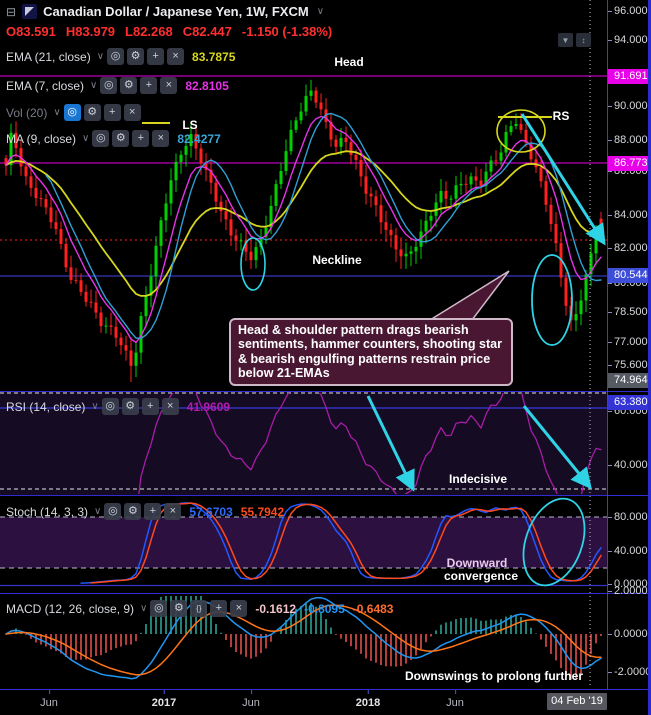 The image size is (651, 715). I want to click on ohlc-open: O83.591, so click(31, 31).